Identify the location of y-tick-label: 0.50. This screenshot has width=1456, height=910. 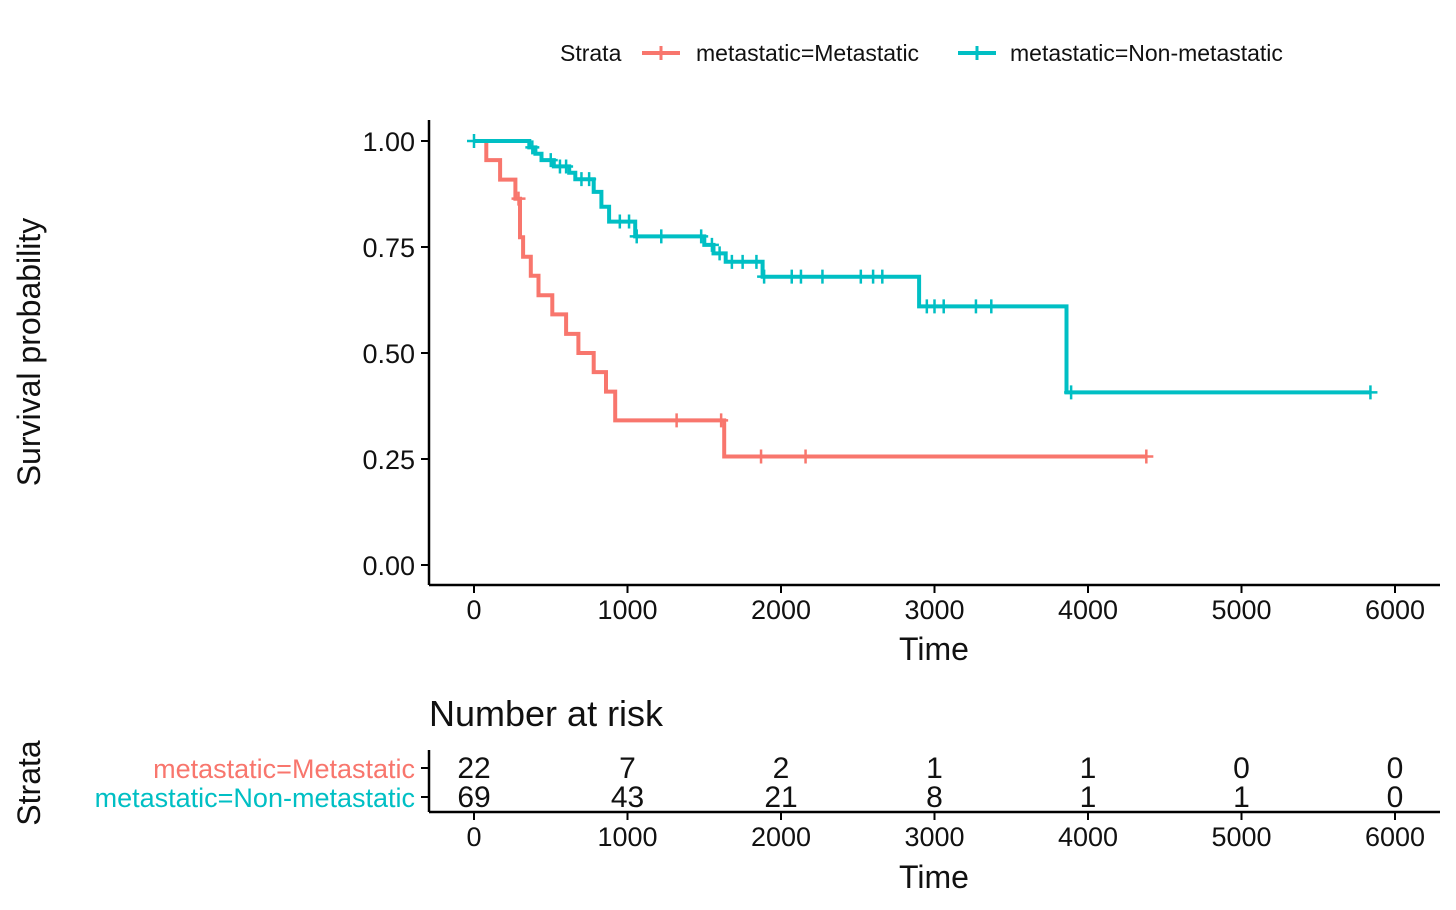
(388, 354).